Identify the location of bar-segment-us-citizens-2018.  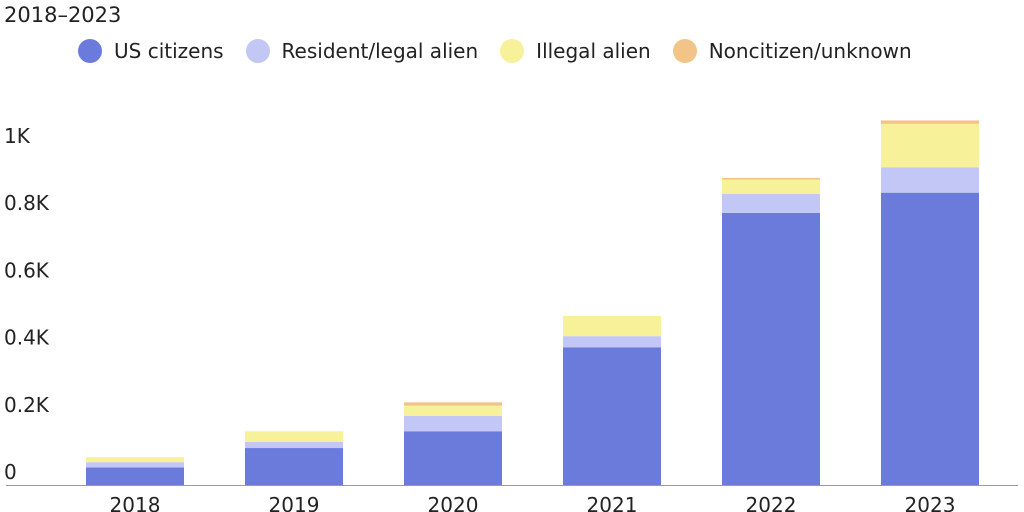
(135, 476).